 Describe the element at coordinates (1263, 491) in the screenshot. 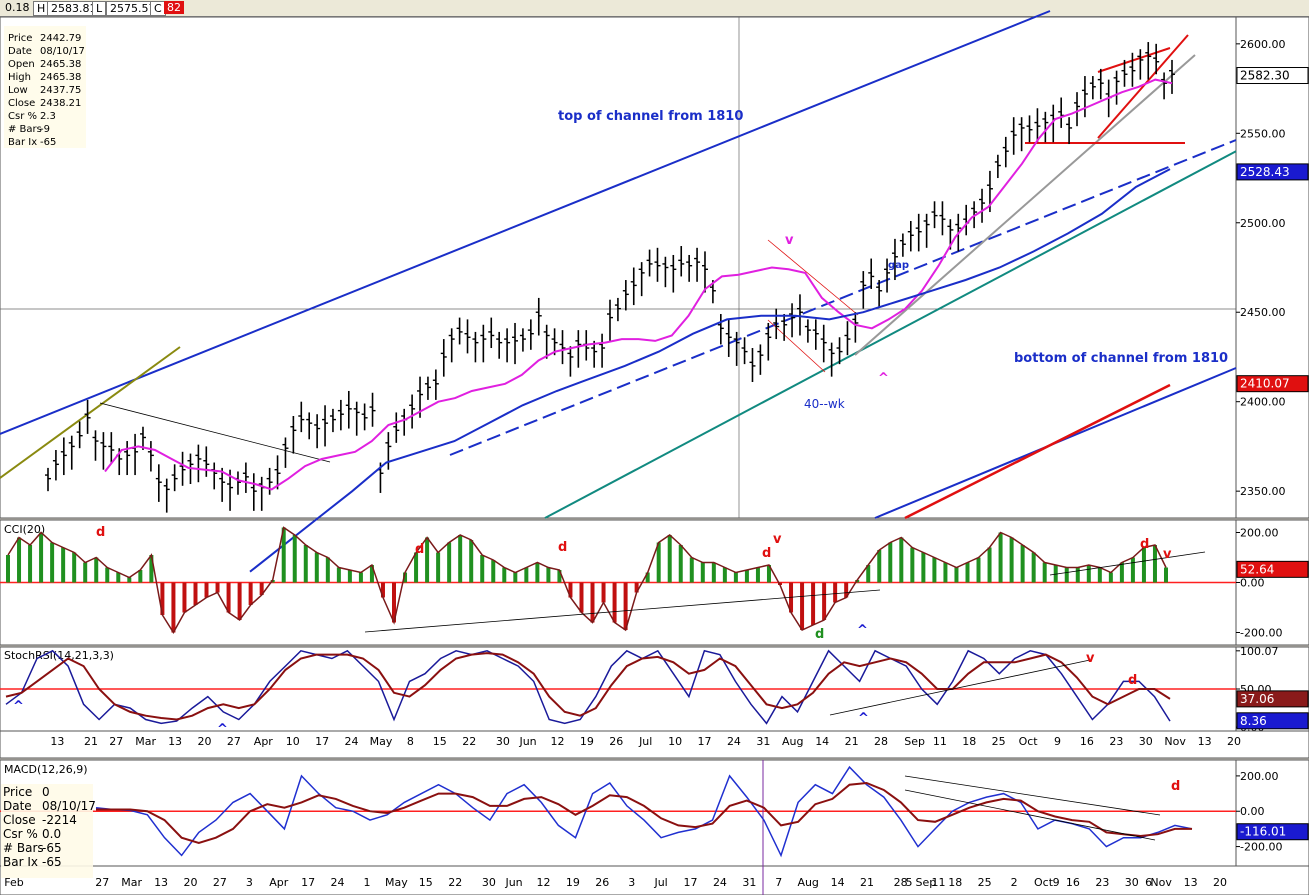

I see `y-tick-label: 2350.00` at that location.